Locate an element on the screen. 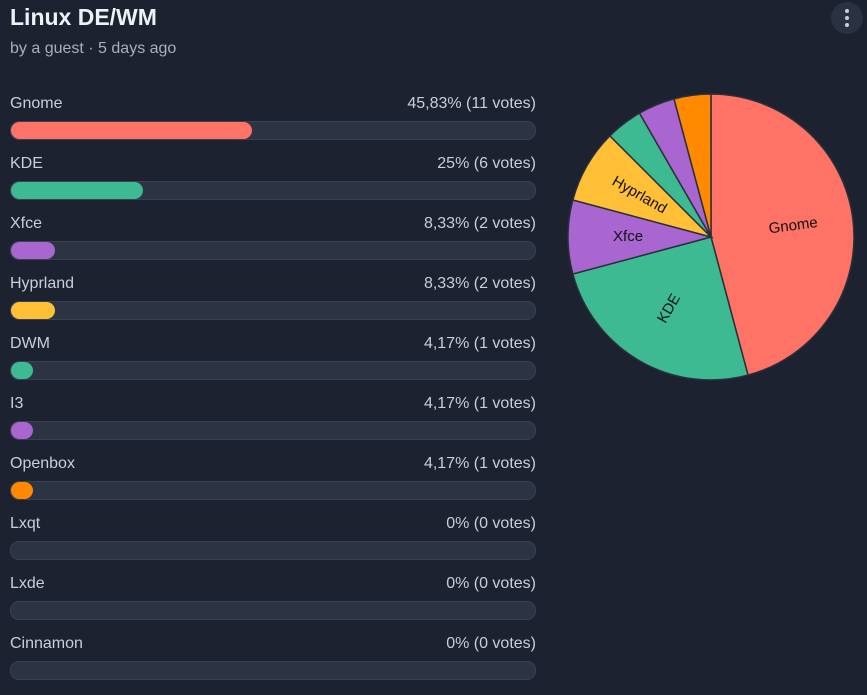 This screenshot has height=695, width=867. option-label: Cinnamon is located at coordinates (46, 643).